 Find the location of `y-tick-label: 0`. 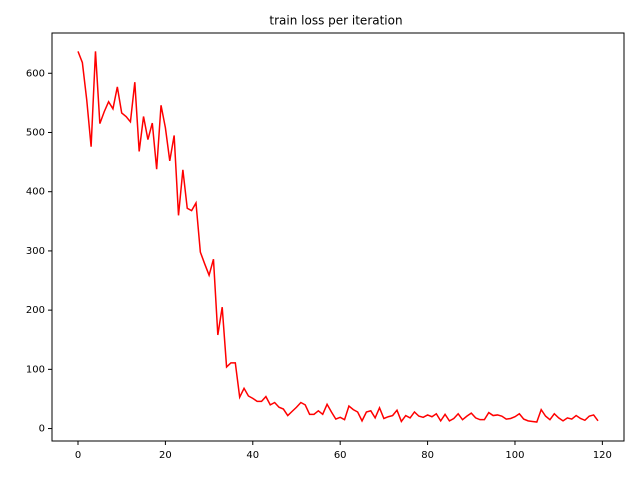

y-tick-label: 0 is located at coordinates (42, 429).